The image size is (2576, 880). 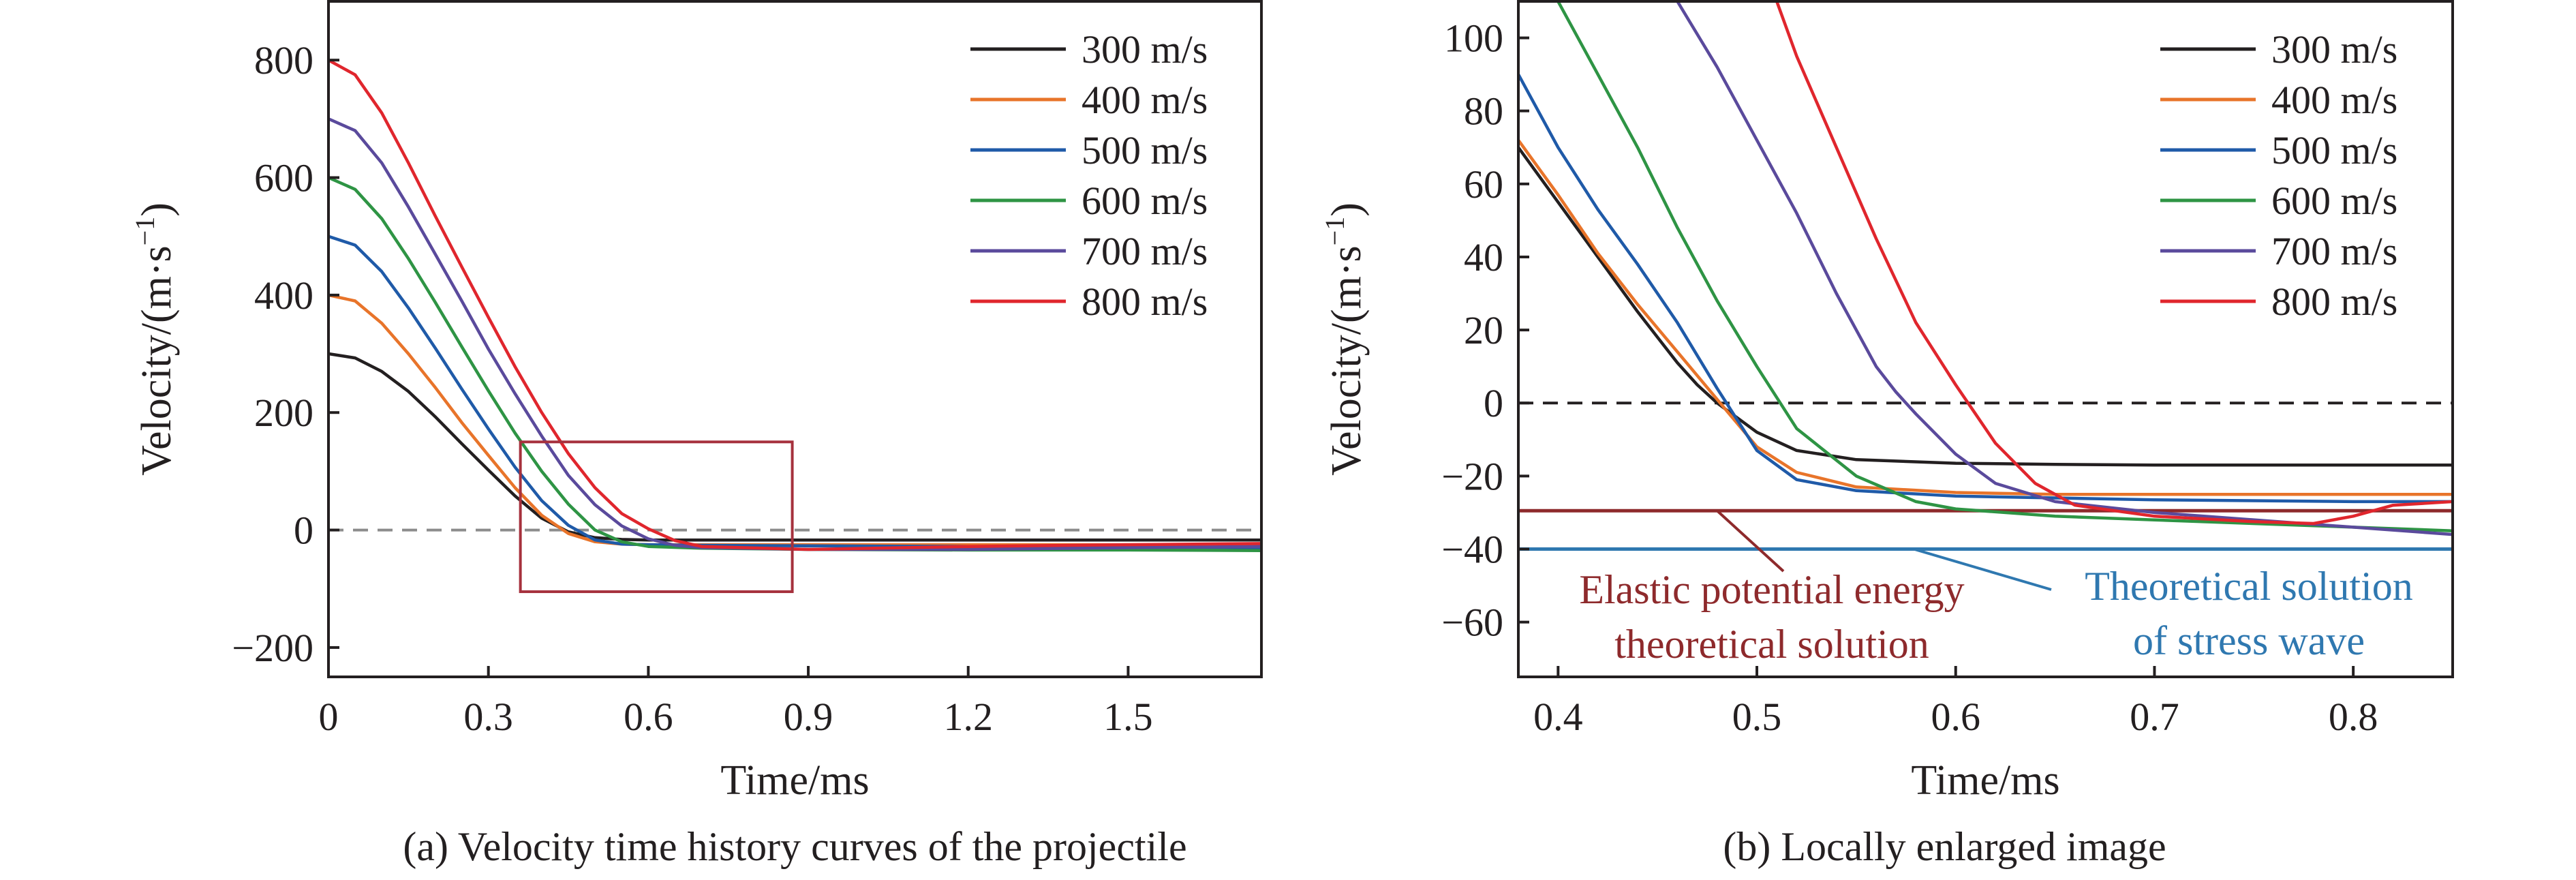 What do you see at coordinates (1558, 717) in the screenshot?
I see `x-tick-label: 0.4` at bounding box center [1558, 717].